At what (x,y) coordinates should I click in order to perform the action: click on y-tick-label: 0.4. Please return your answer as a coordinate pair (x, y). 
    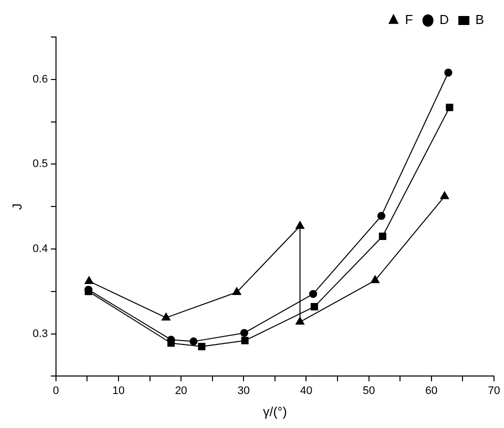
    Looking at the image, I should click on (40, 249).